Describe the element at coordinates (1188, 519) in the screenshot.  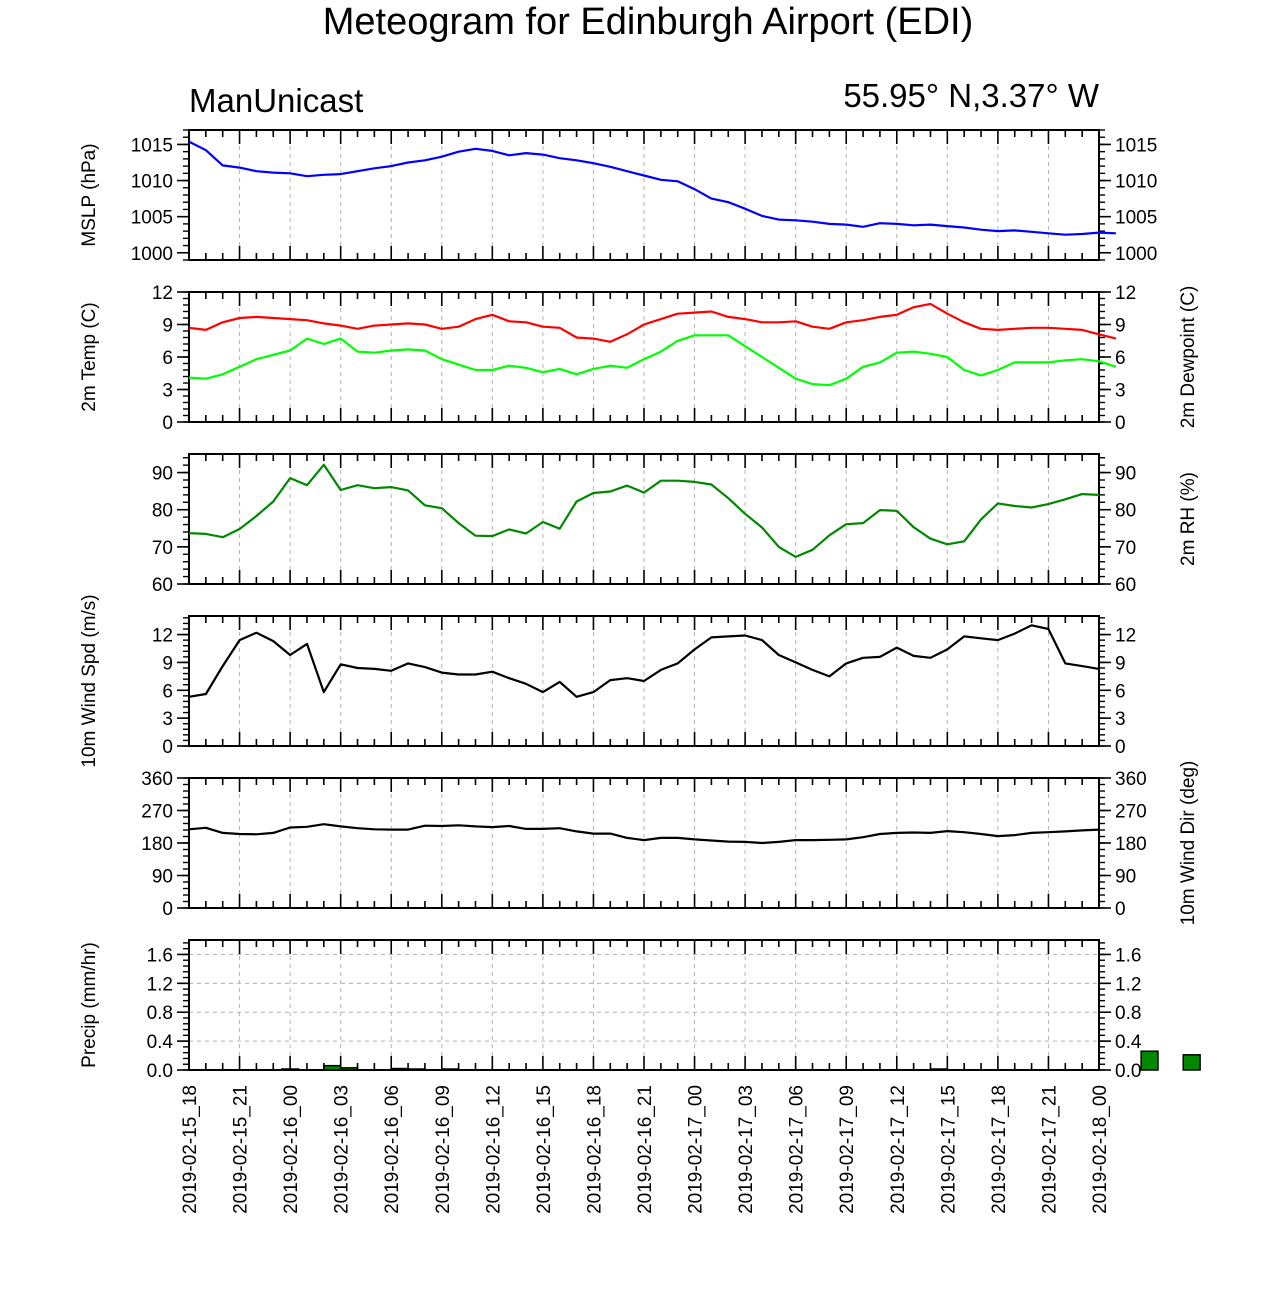
I see `y-axis-label-right: 2m RH (%)` at that location.